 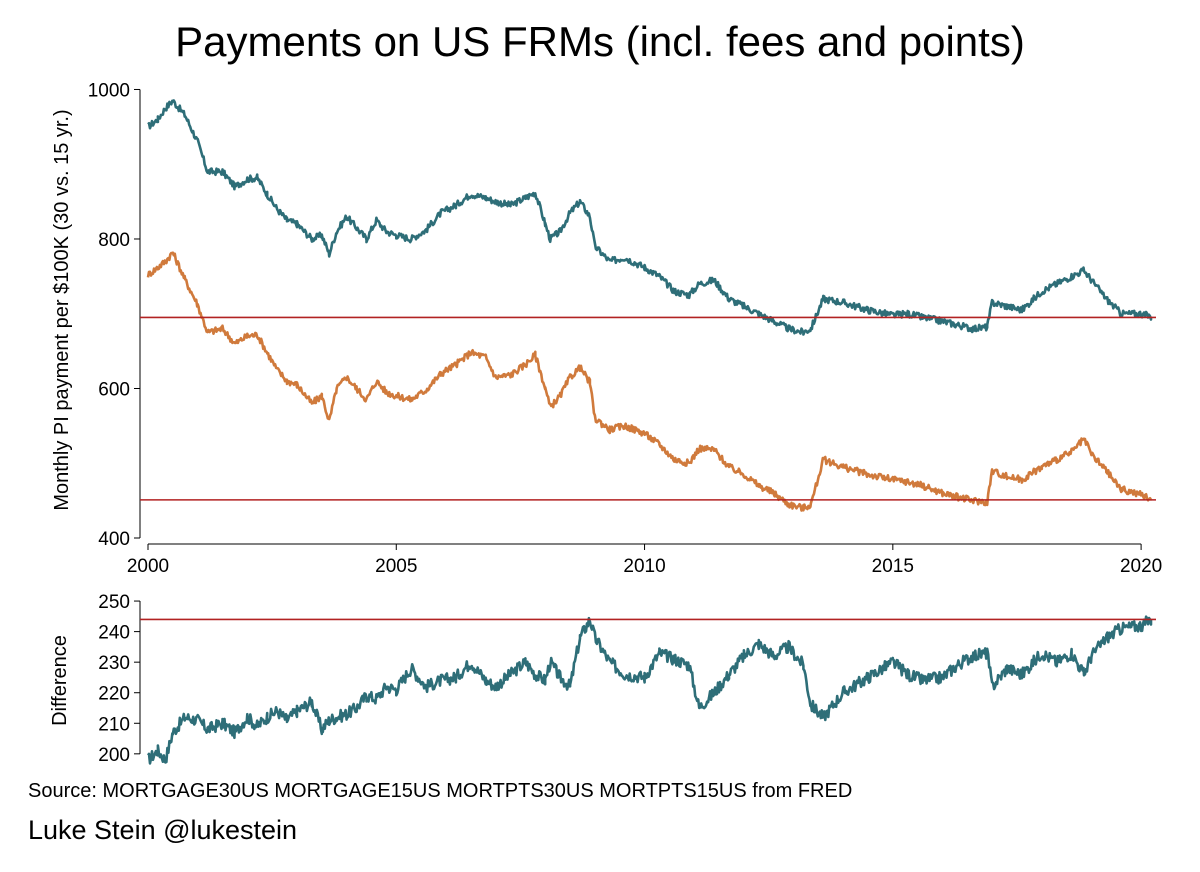 What do you see at coordinates (114, 663) in the screenshot?
I see `y-tick-label: 230` at bounding box center [114, 663].